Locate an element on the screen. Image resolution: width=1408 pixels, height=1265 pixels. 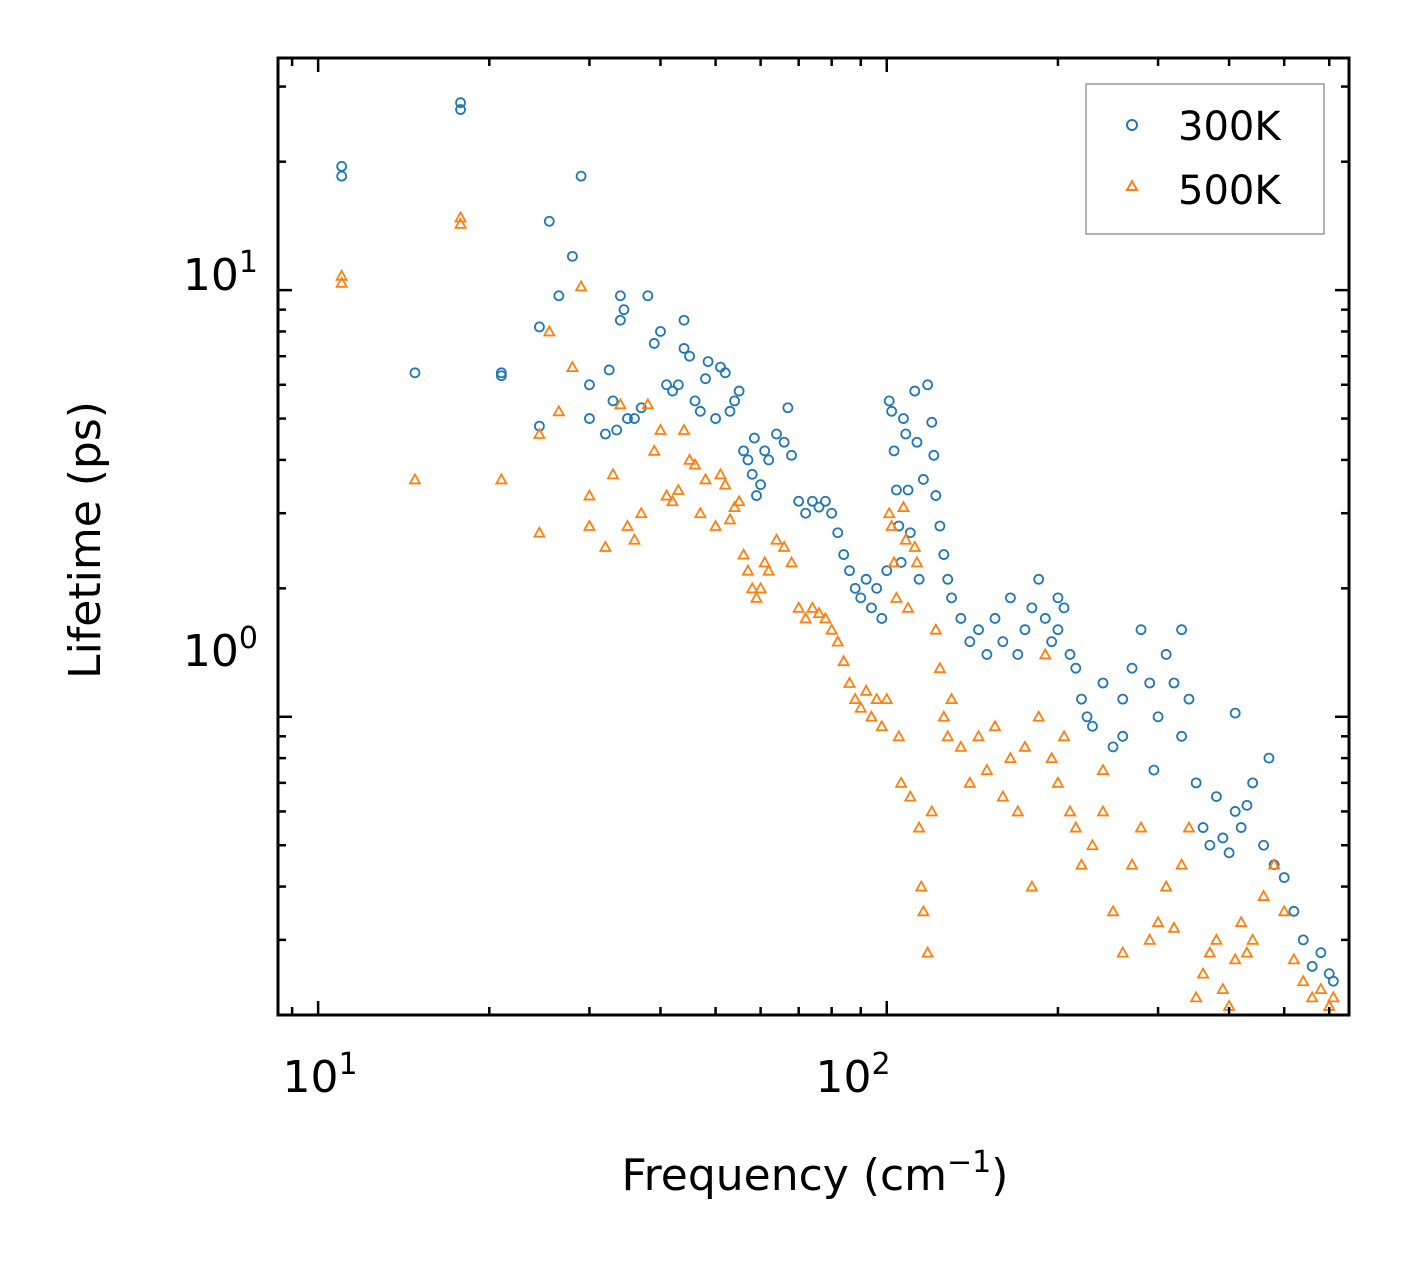
legend-box is located at coordinates (1205, 159).